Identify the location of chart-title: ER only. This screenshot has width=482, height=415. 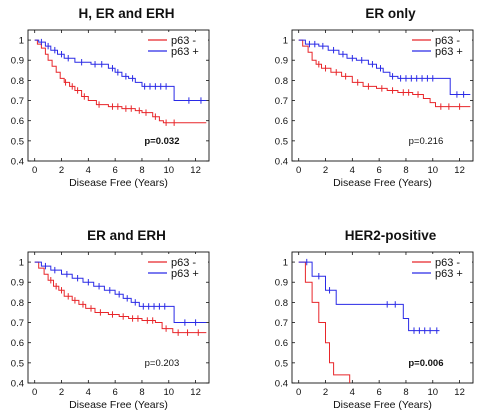
(390, 13).